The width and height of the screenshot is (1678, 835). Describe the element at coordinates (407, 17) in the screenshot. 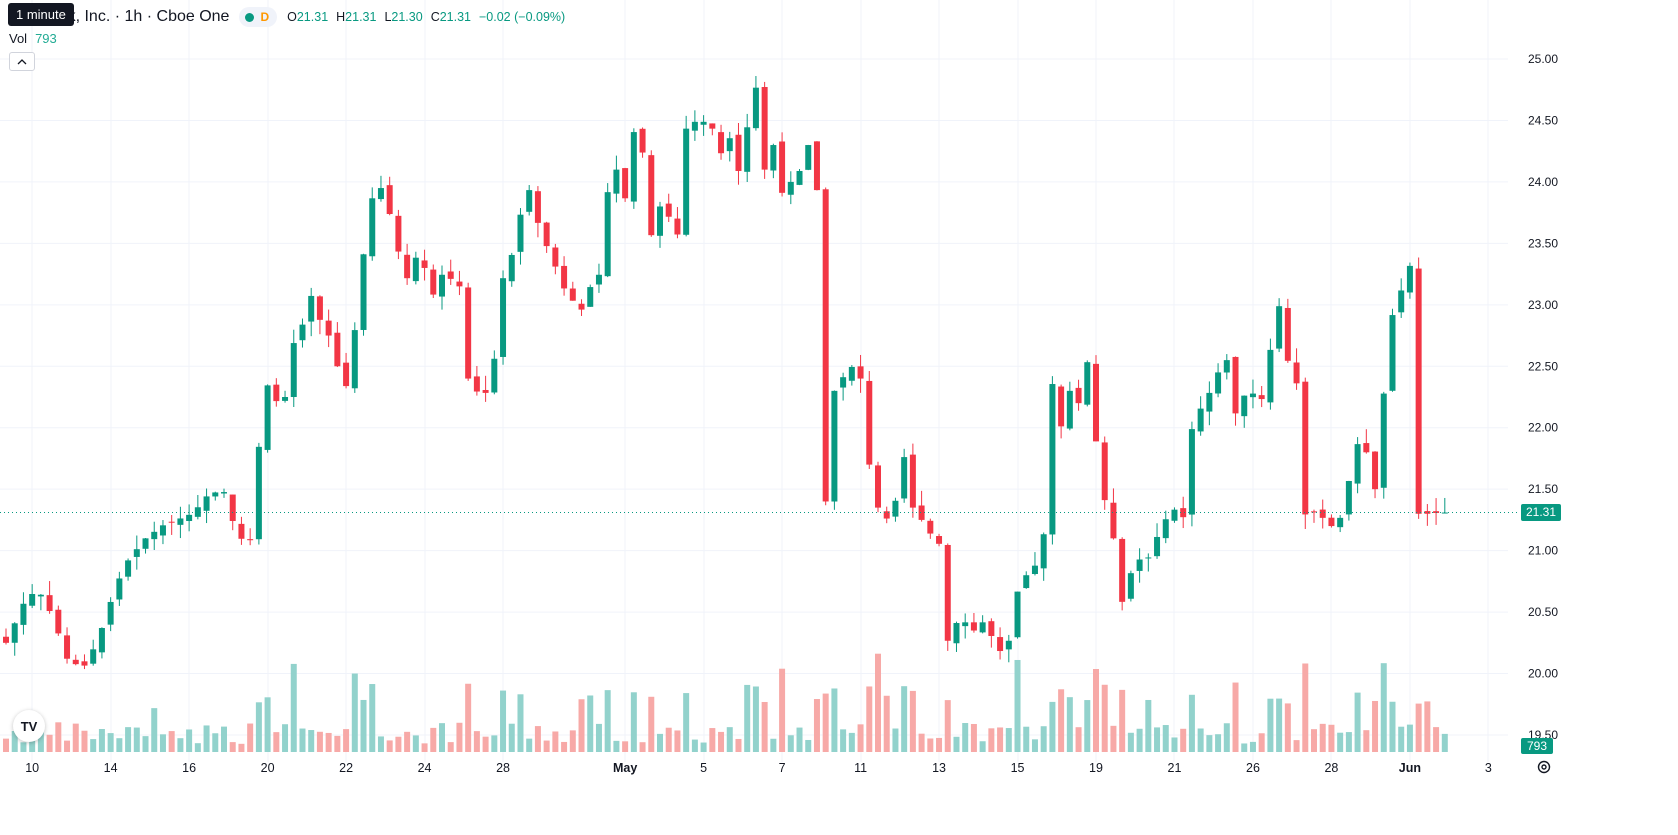

I see `low-value: 21.30` at that location.